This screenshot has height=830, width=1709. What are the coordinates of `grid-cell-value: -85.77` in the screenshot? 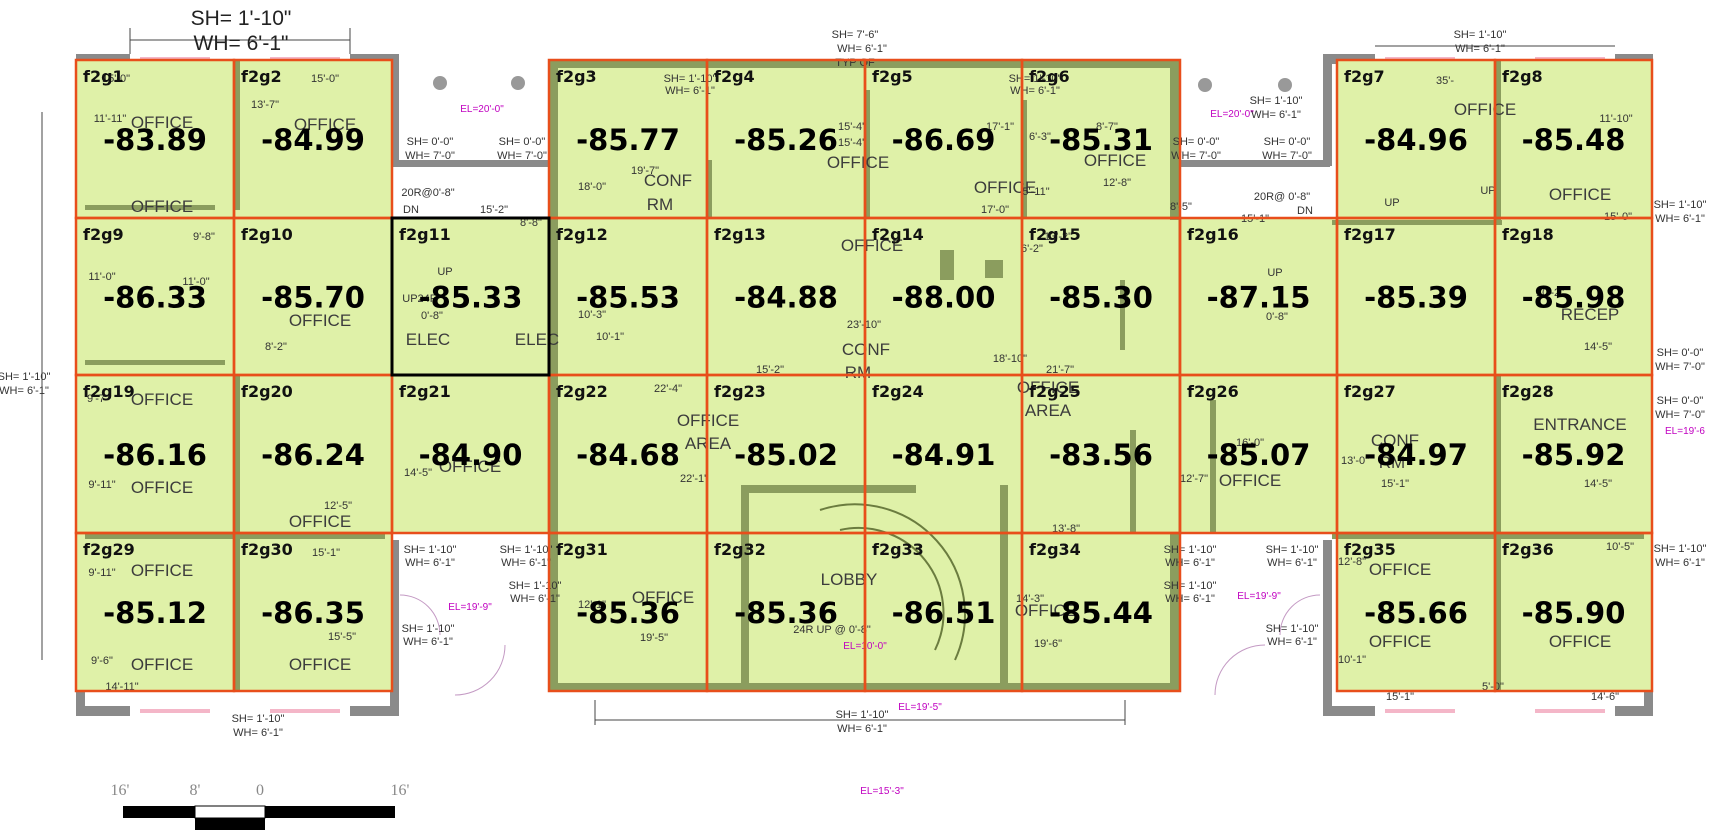 It's located at (628, 140).